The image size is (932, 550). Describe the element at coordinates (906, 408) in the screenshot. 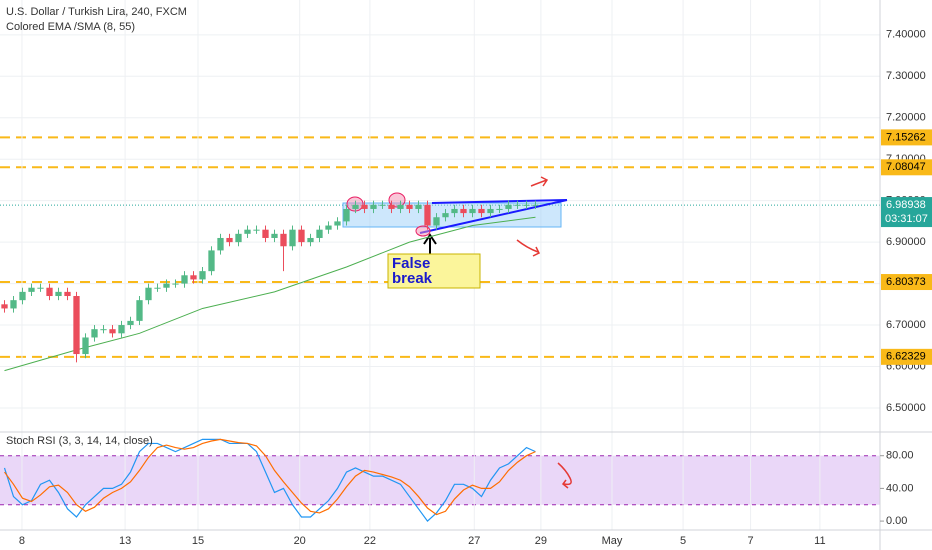

I see `y-tick-label: 6.50000` at that location.